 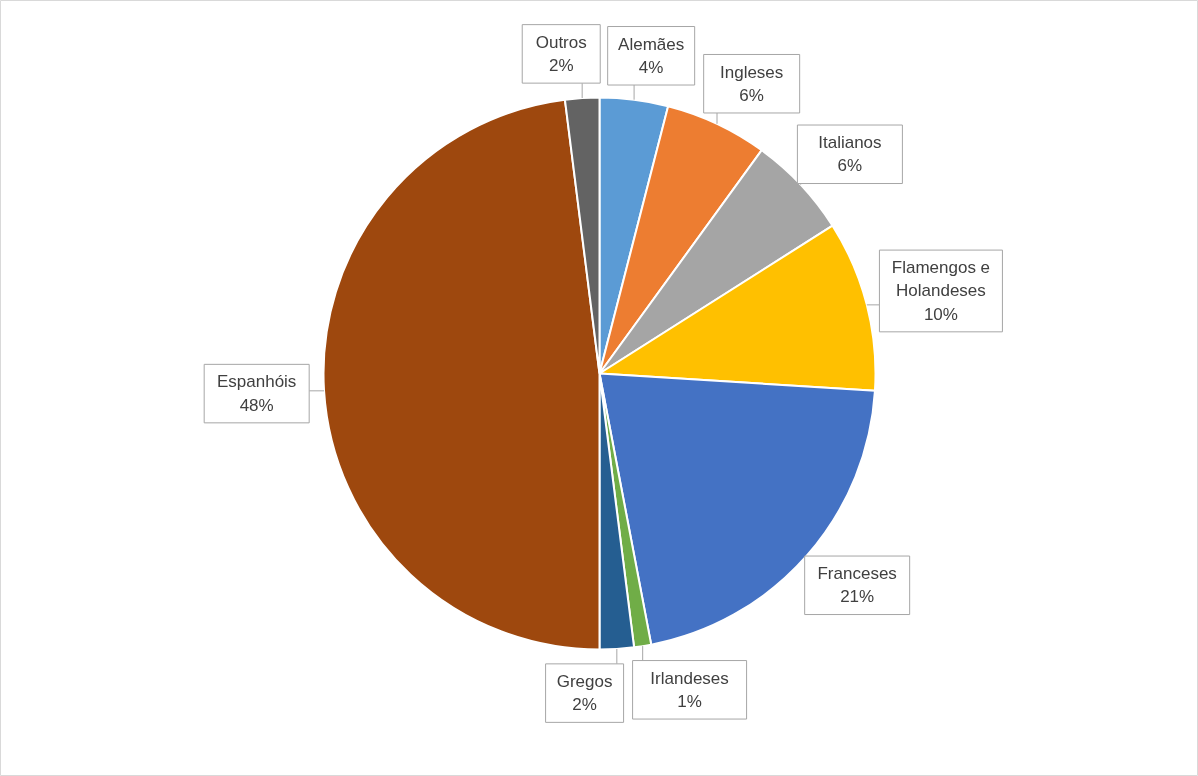 What do you see at coordinates (561, 42) in the screenshot?
I see `slice-label: Outros` at bounding box center [561, 42].